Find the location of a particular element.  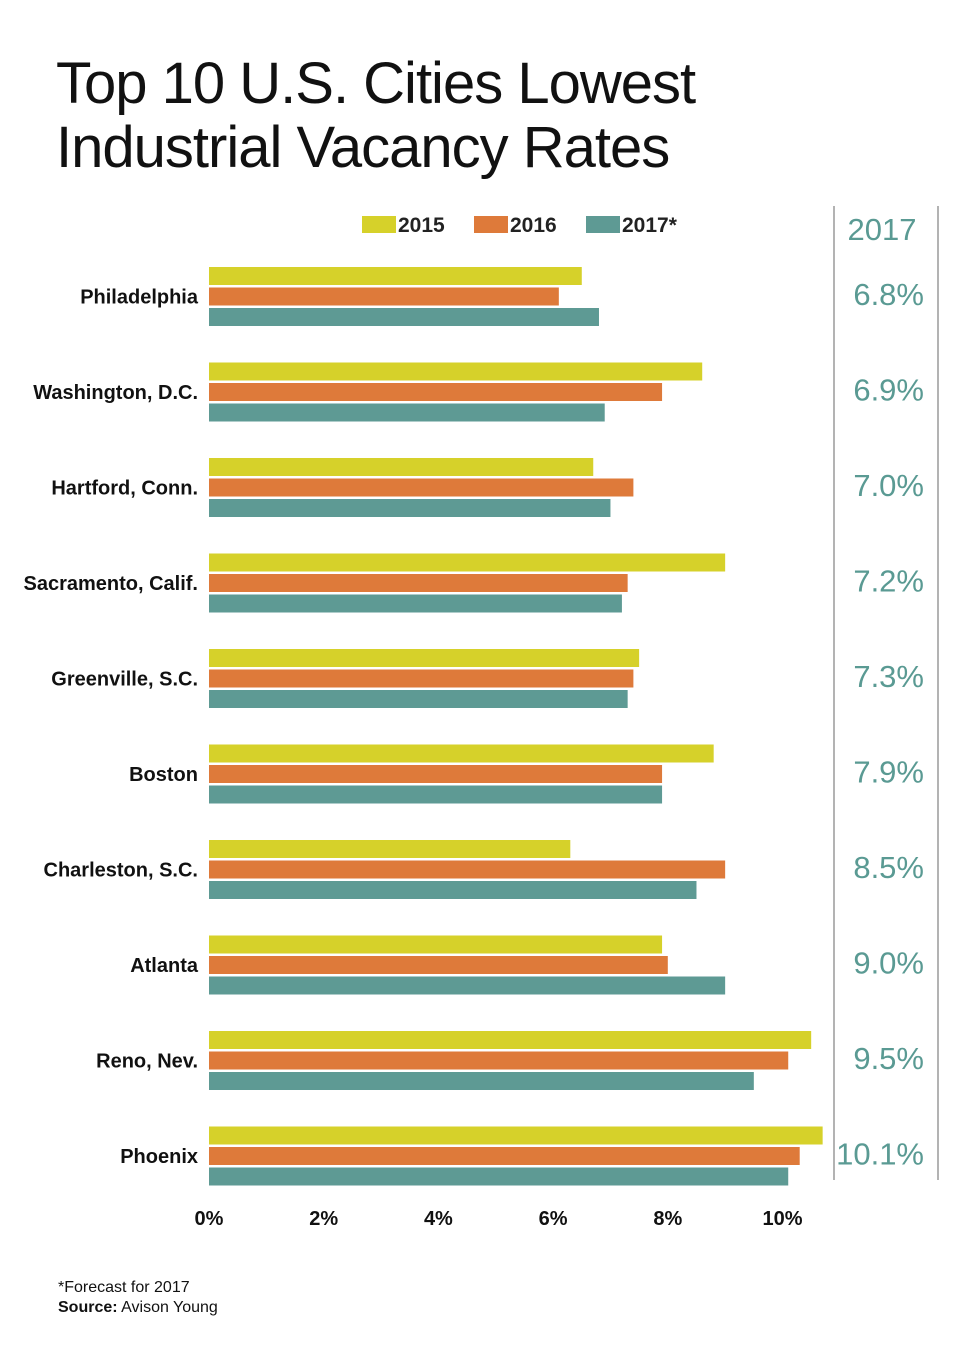

legend-label-2016: 2016 is located at coordinates (533, 225).